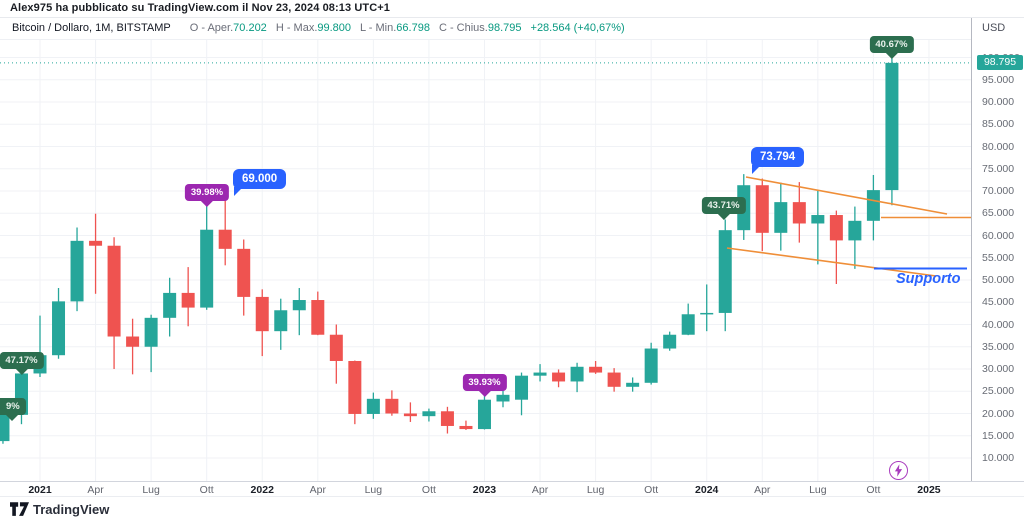 The image size is (1024, 522). Describe the element at coordinates (994, 28) in the screenshot. I see `price-axis-currency: USD` at that location.